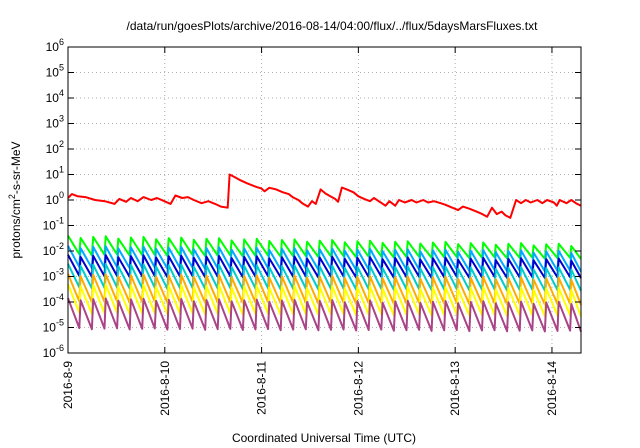 The height and width of the screenshot is (448, 640). I want to click on y-tick-label: 10⁻², so click(53, 249).